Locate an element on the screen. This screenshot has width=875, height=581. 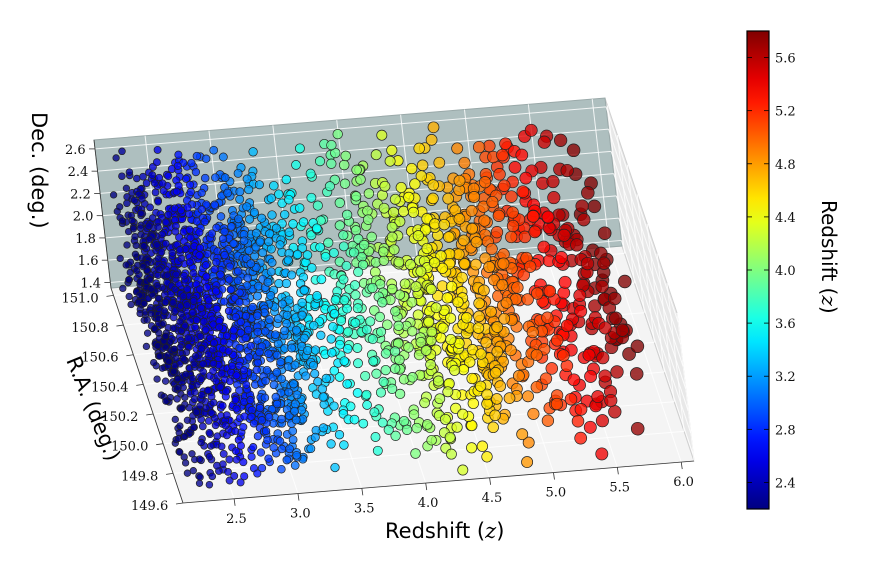
colorbar-label: Redshift (z) is located at coordinates (829, 257).